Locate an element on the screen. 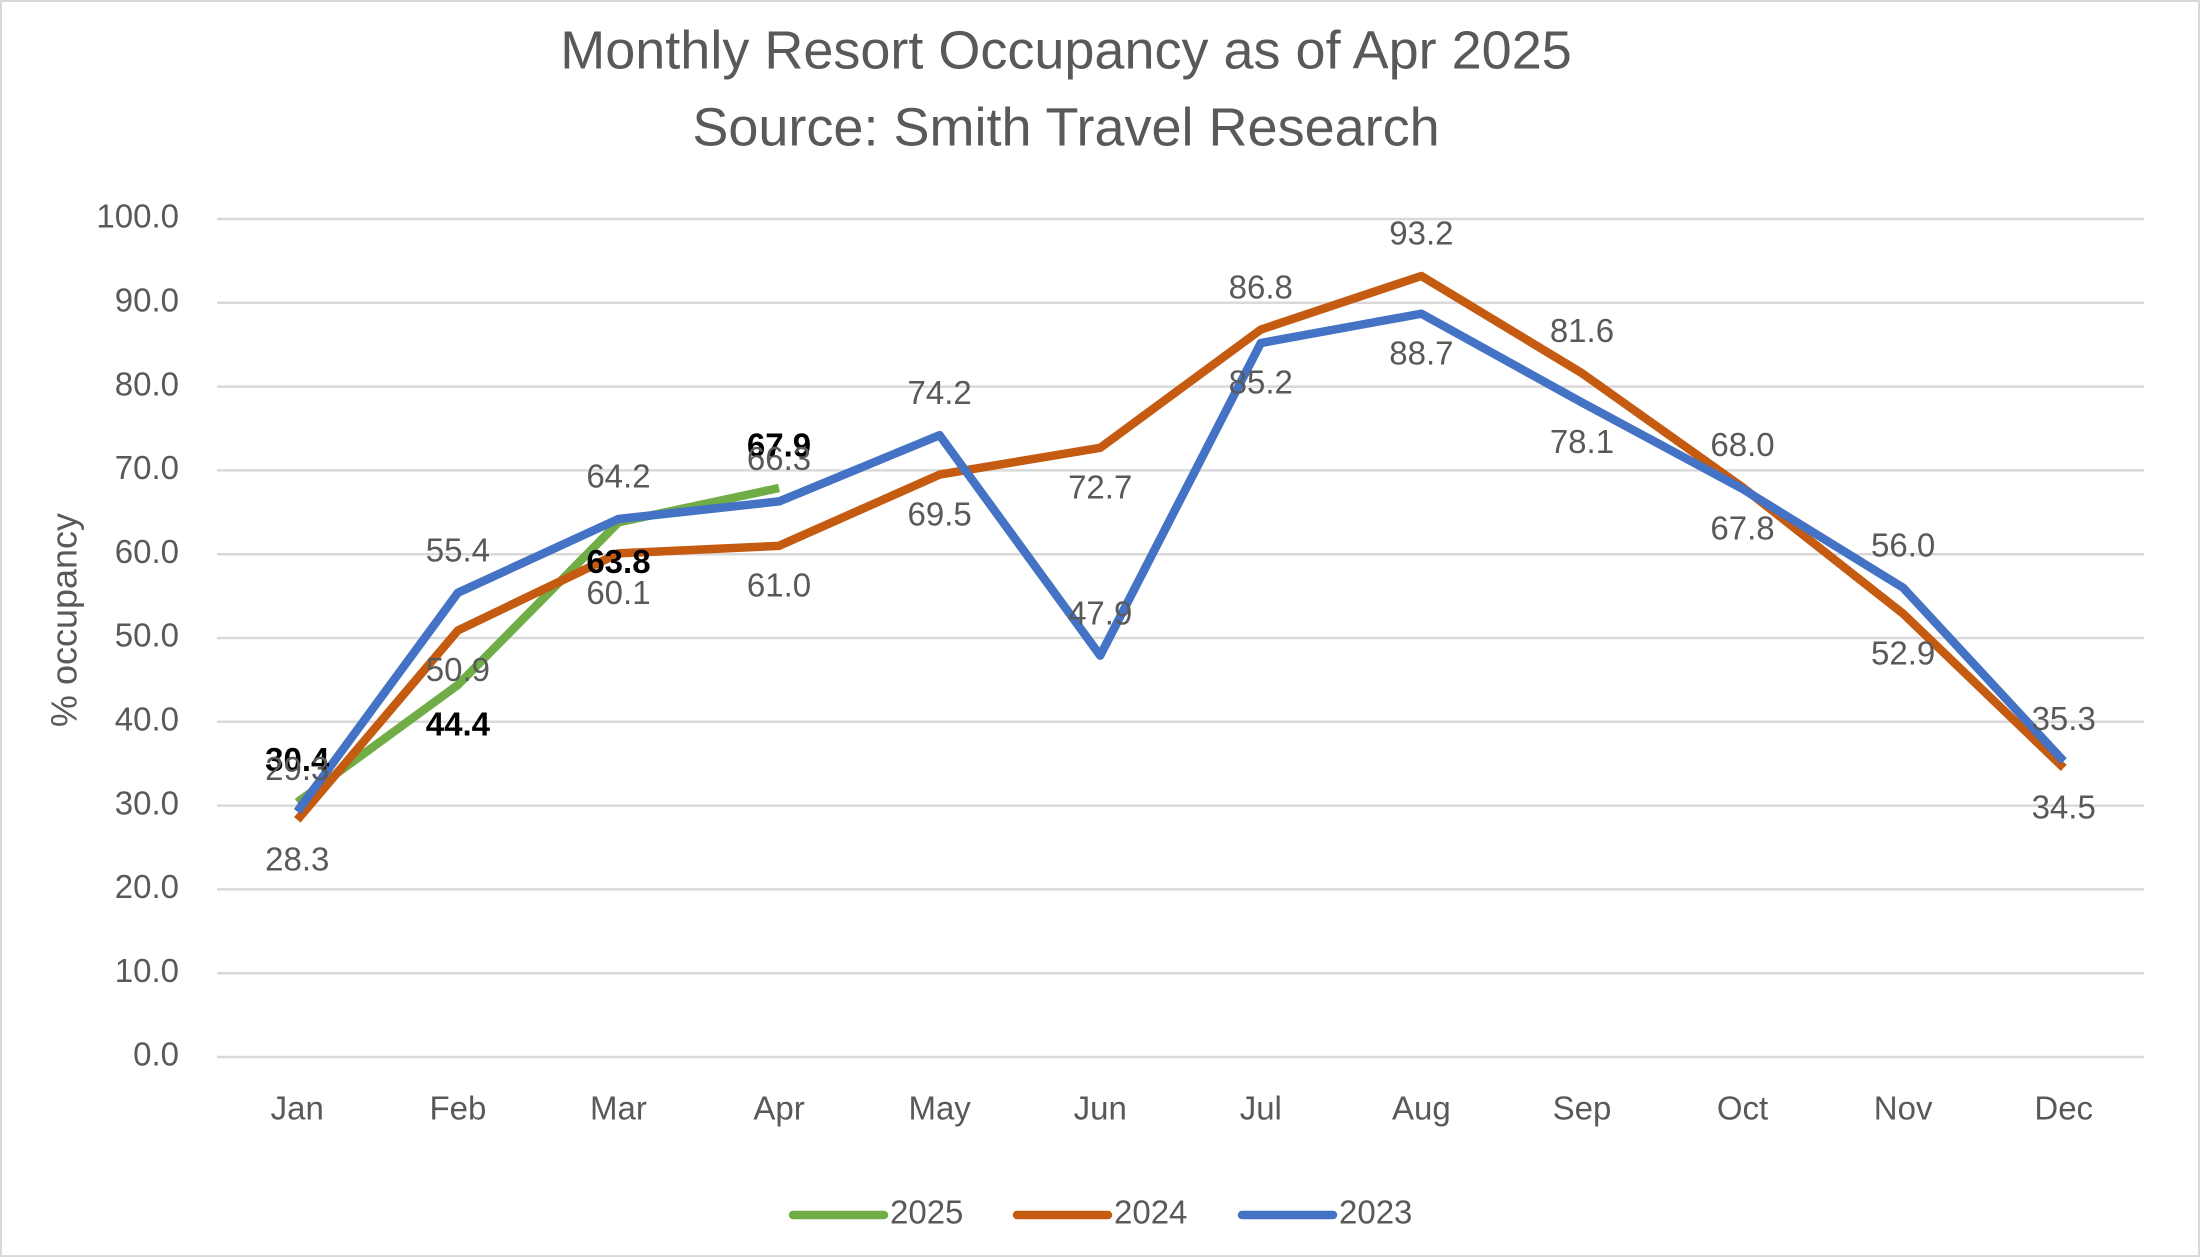 The height and width of the screenshot is (1257, 2200). data-label: 29.3 is located at coordinates (297, 768).